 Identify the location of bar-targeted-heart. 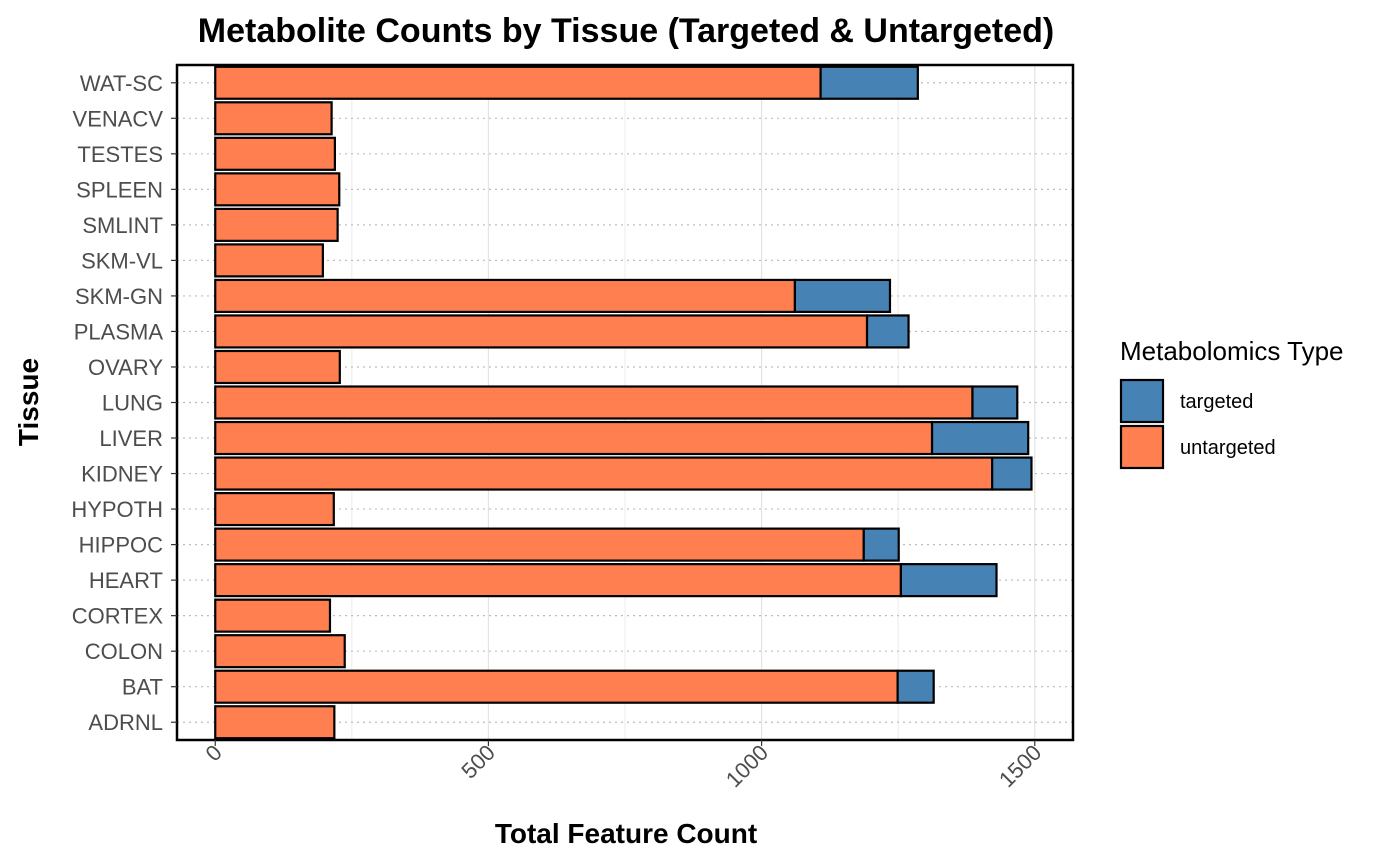
(948, 580).